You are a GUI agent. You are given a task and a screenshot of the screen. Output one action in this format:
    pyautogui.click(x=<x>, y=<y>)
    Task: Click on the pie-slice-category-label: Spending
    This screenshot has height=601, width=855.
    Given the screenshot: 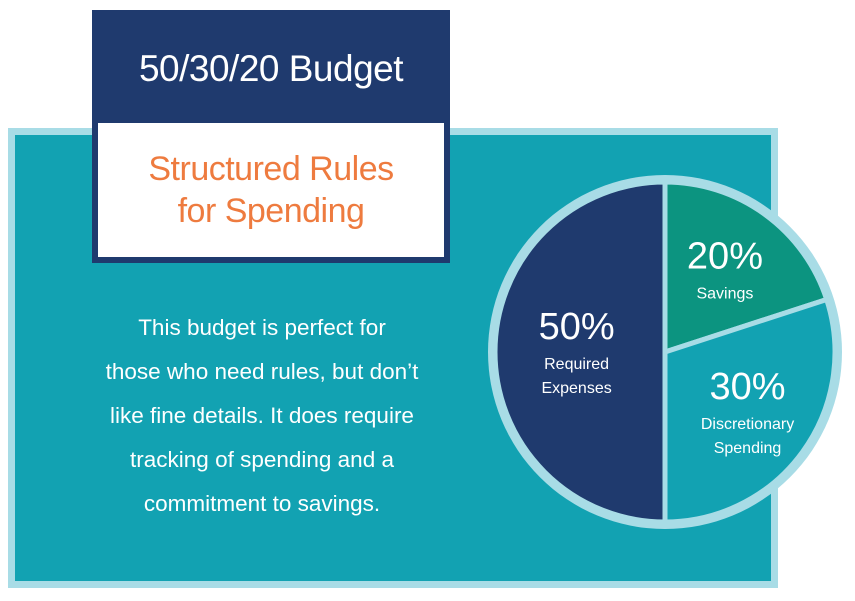 What is the action you would take?
    pyautogui.click(x=748, y=448)
    